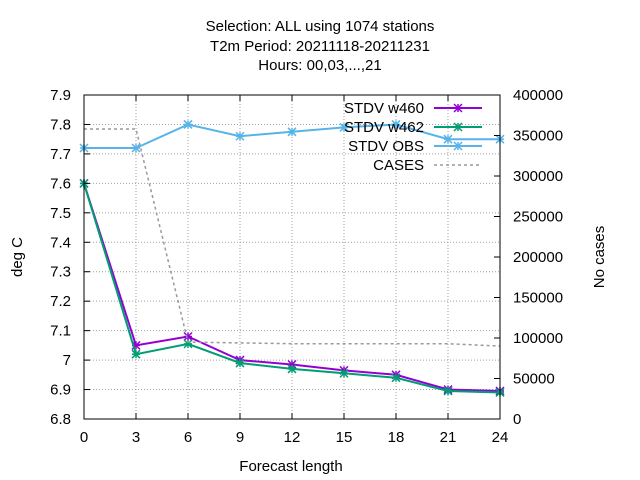  What do you see at coordinates (320, 26) in the screenshot?
I see `chart-title-line-1: Selection: ALL using 1074 stations` at bounding box center [320, 26].